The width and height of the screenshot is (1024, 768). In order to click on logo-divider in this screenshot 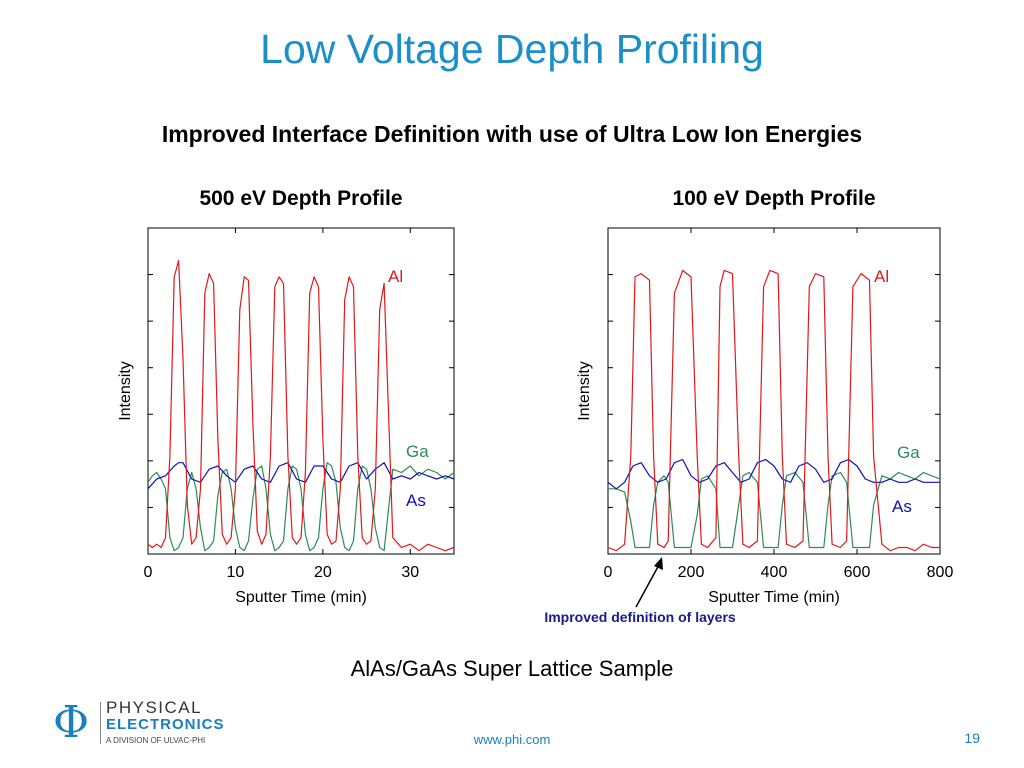, I will do `click(100, 723)`.